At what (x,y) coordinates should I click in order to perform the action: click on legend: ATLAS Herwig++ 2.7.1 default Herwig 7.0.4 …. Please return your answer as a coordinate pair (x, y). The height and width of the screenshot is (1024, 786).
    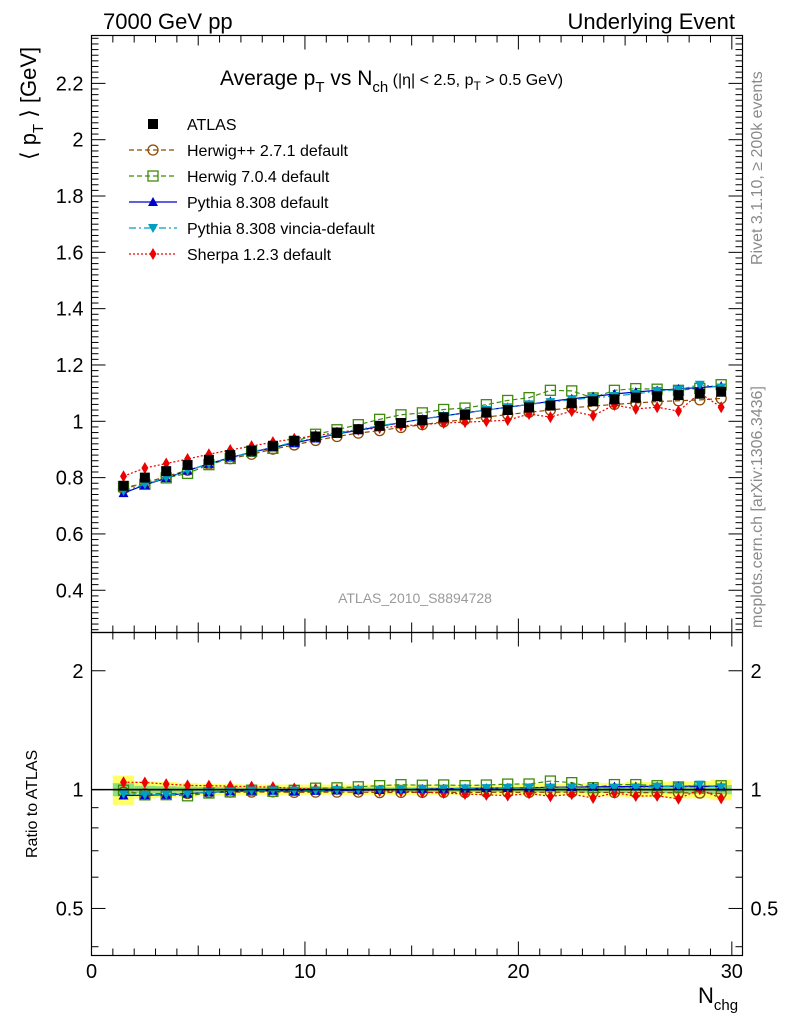
    Looking at the image, I should click on (252, 190).